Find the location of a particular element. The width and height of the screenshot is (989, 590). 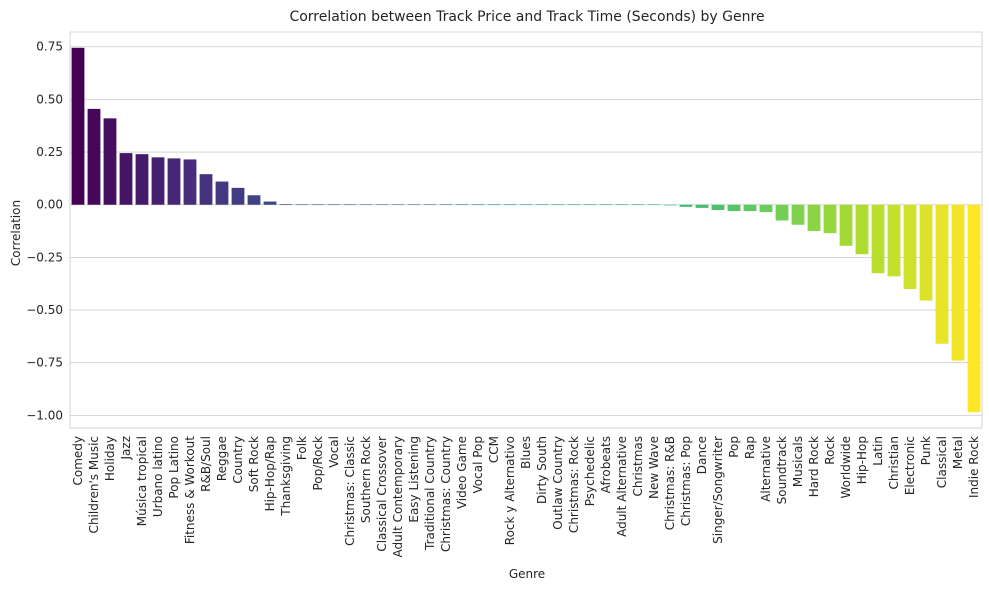

x-tick-label: Comedy is located at coordinates (78, 461).